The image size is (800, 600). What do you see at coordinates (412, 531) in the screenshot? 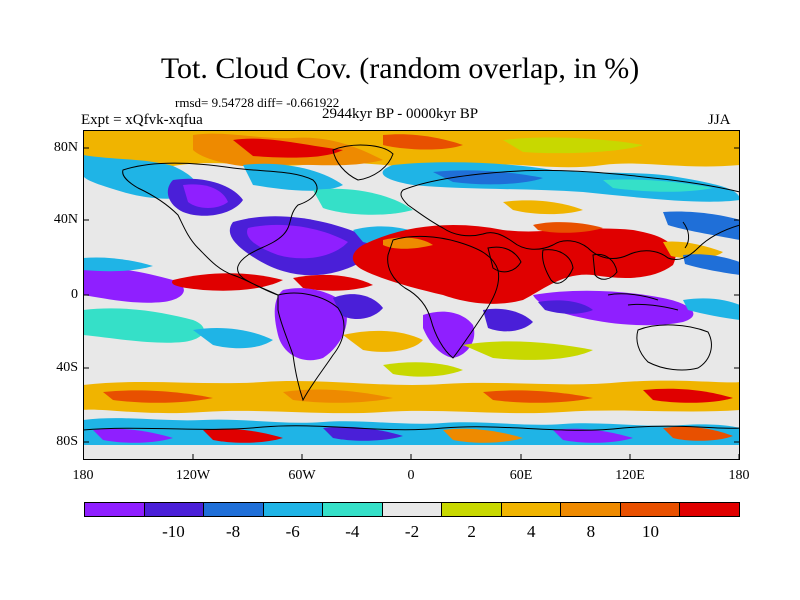
I see `colorbar-label: -2` at bounding box center [412, 531].